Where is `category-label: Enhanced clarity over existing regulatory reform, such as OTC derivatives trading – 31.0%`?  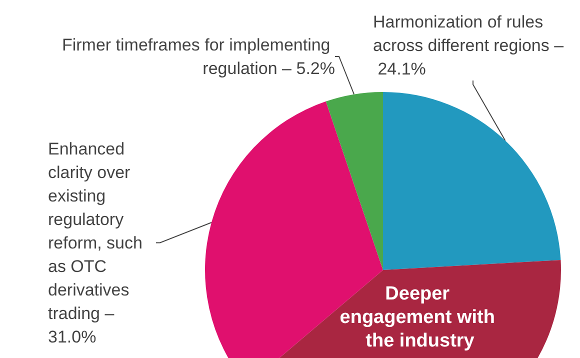
category-label: Enhanced clarity over existing regulatory reform, such as OTC derivatives trading – 31.0% is located at coordinates (95, 242).